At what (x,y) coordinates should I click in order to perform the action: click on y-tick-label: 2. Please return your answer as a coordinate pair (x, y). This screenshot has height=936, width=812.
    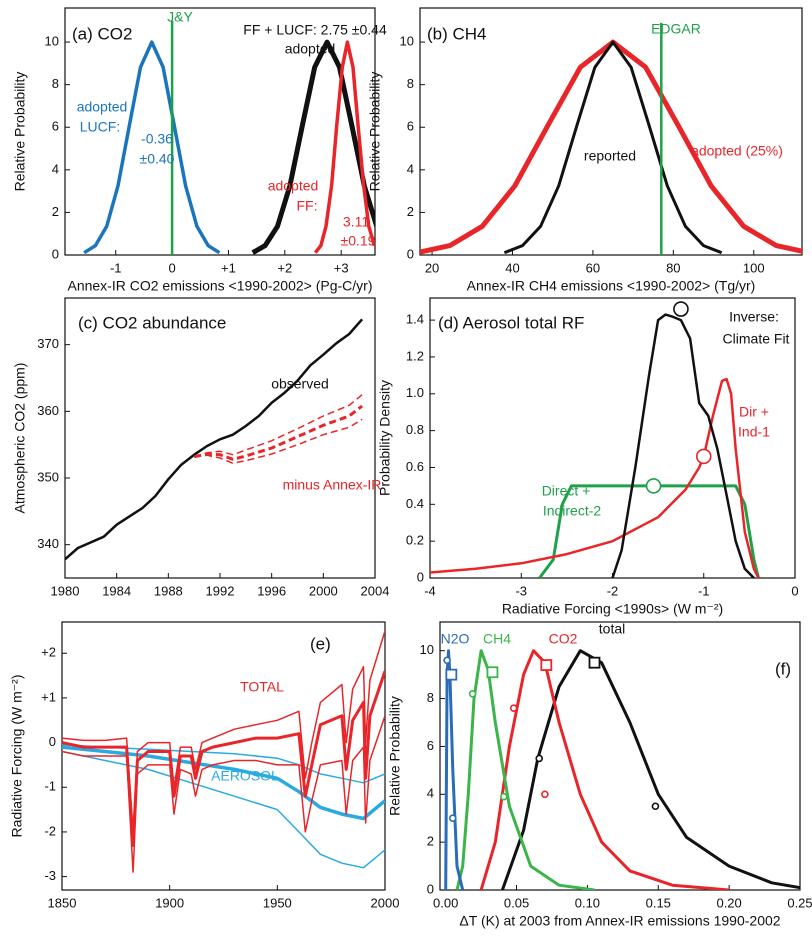
    Looking at the image, I should click on (430, 841).